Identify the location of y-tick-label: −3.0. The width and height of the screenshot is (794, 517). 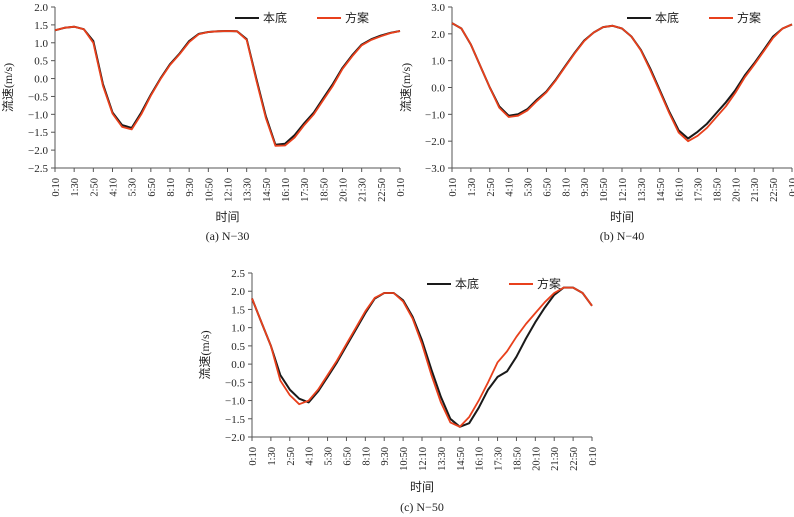
(435, 169).